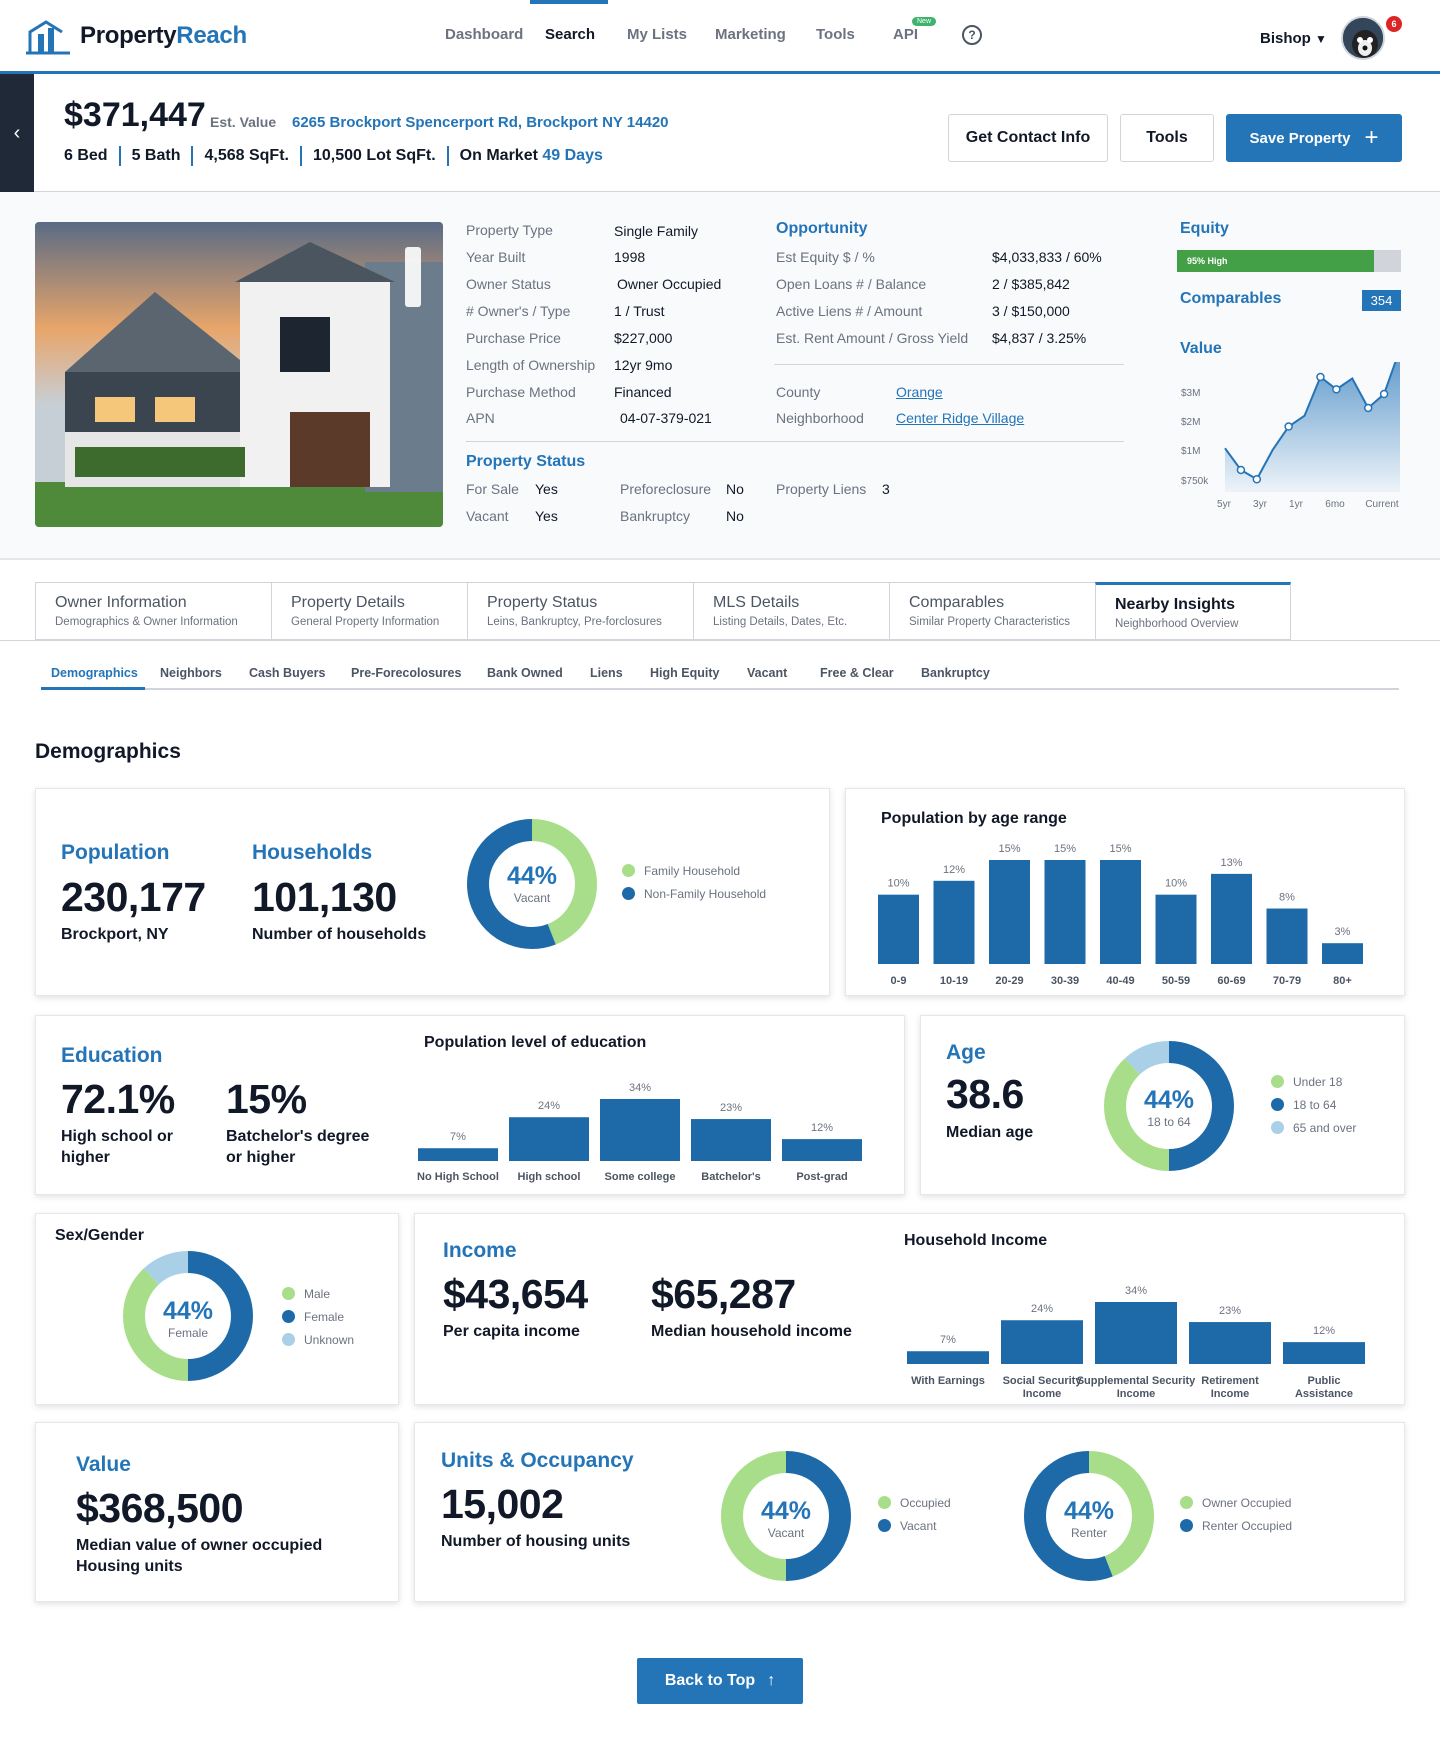  I want to click on detail-apn-value: 04-07-379-021, so click(666, 418).